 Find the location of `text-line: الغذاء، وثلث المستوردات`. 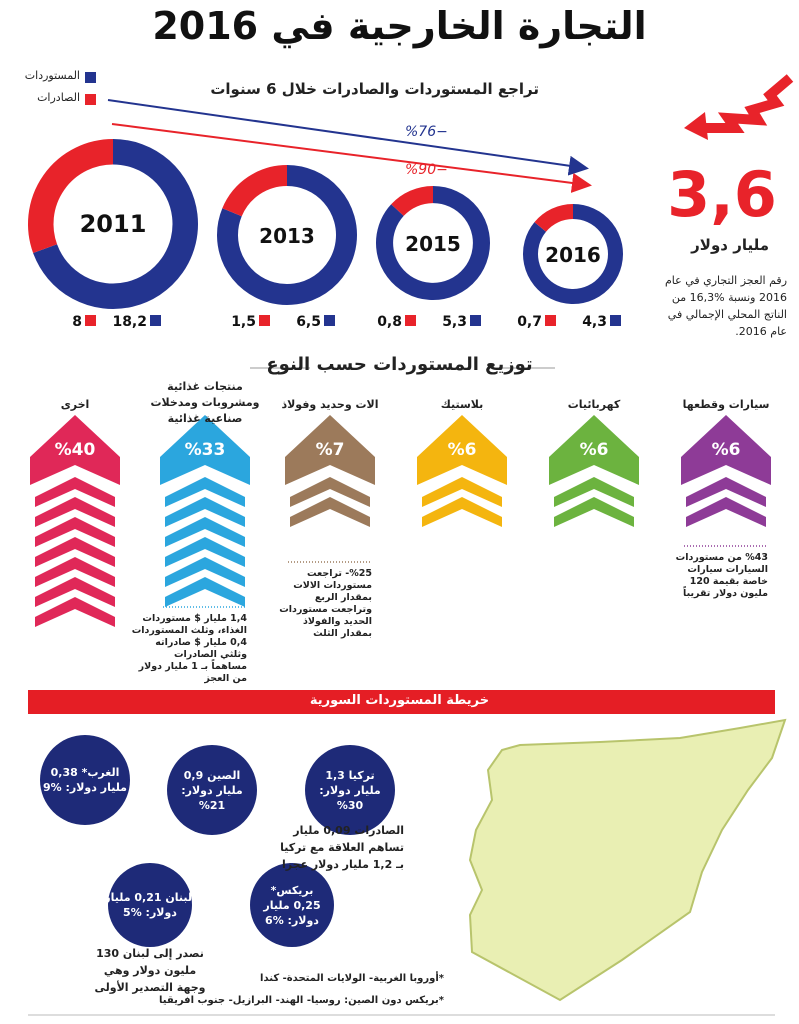

text-line: الغذاء، وثلث المستوردات is located at coordinates (189, 630).